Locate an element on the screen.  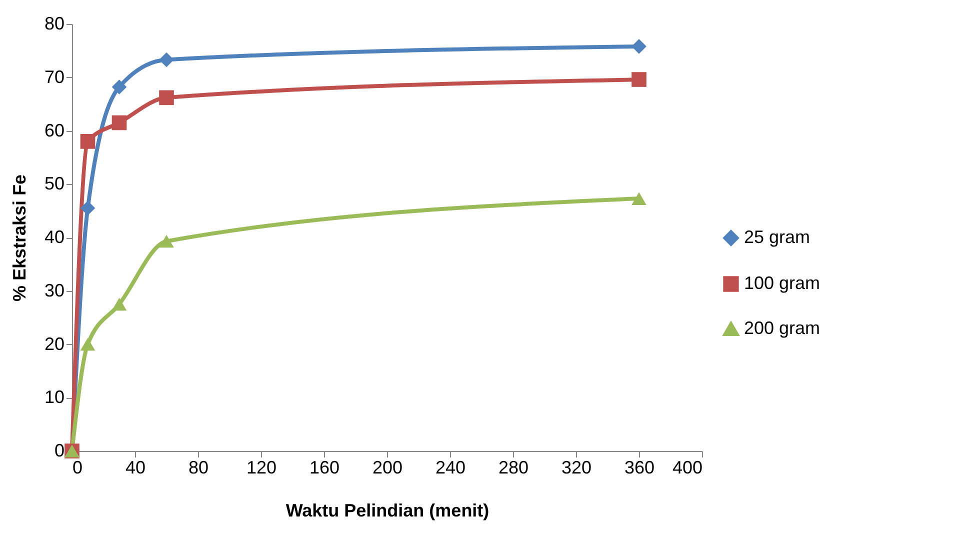
y-tick-label: 70 is located at coordinates (54, 76).